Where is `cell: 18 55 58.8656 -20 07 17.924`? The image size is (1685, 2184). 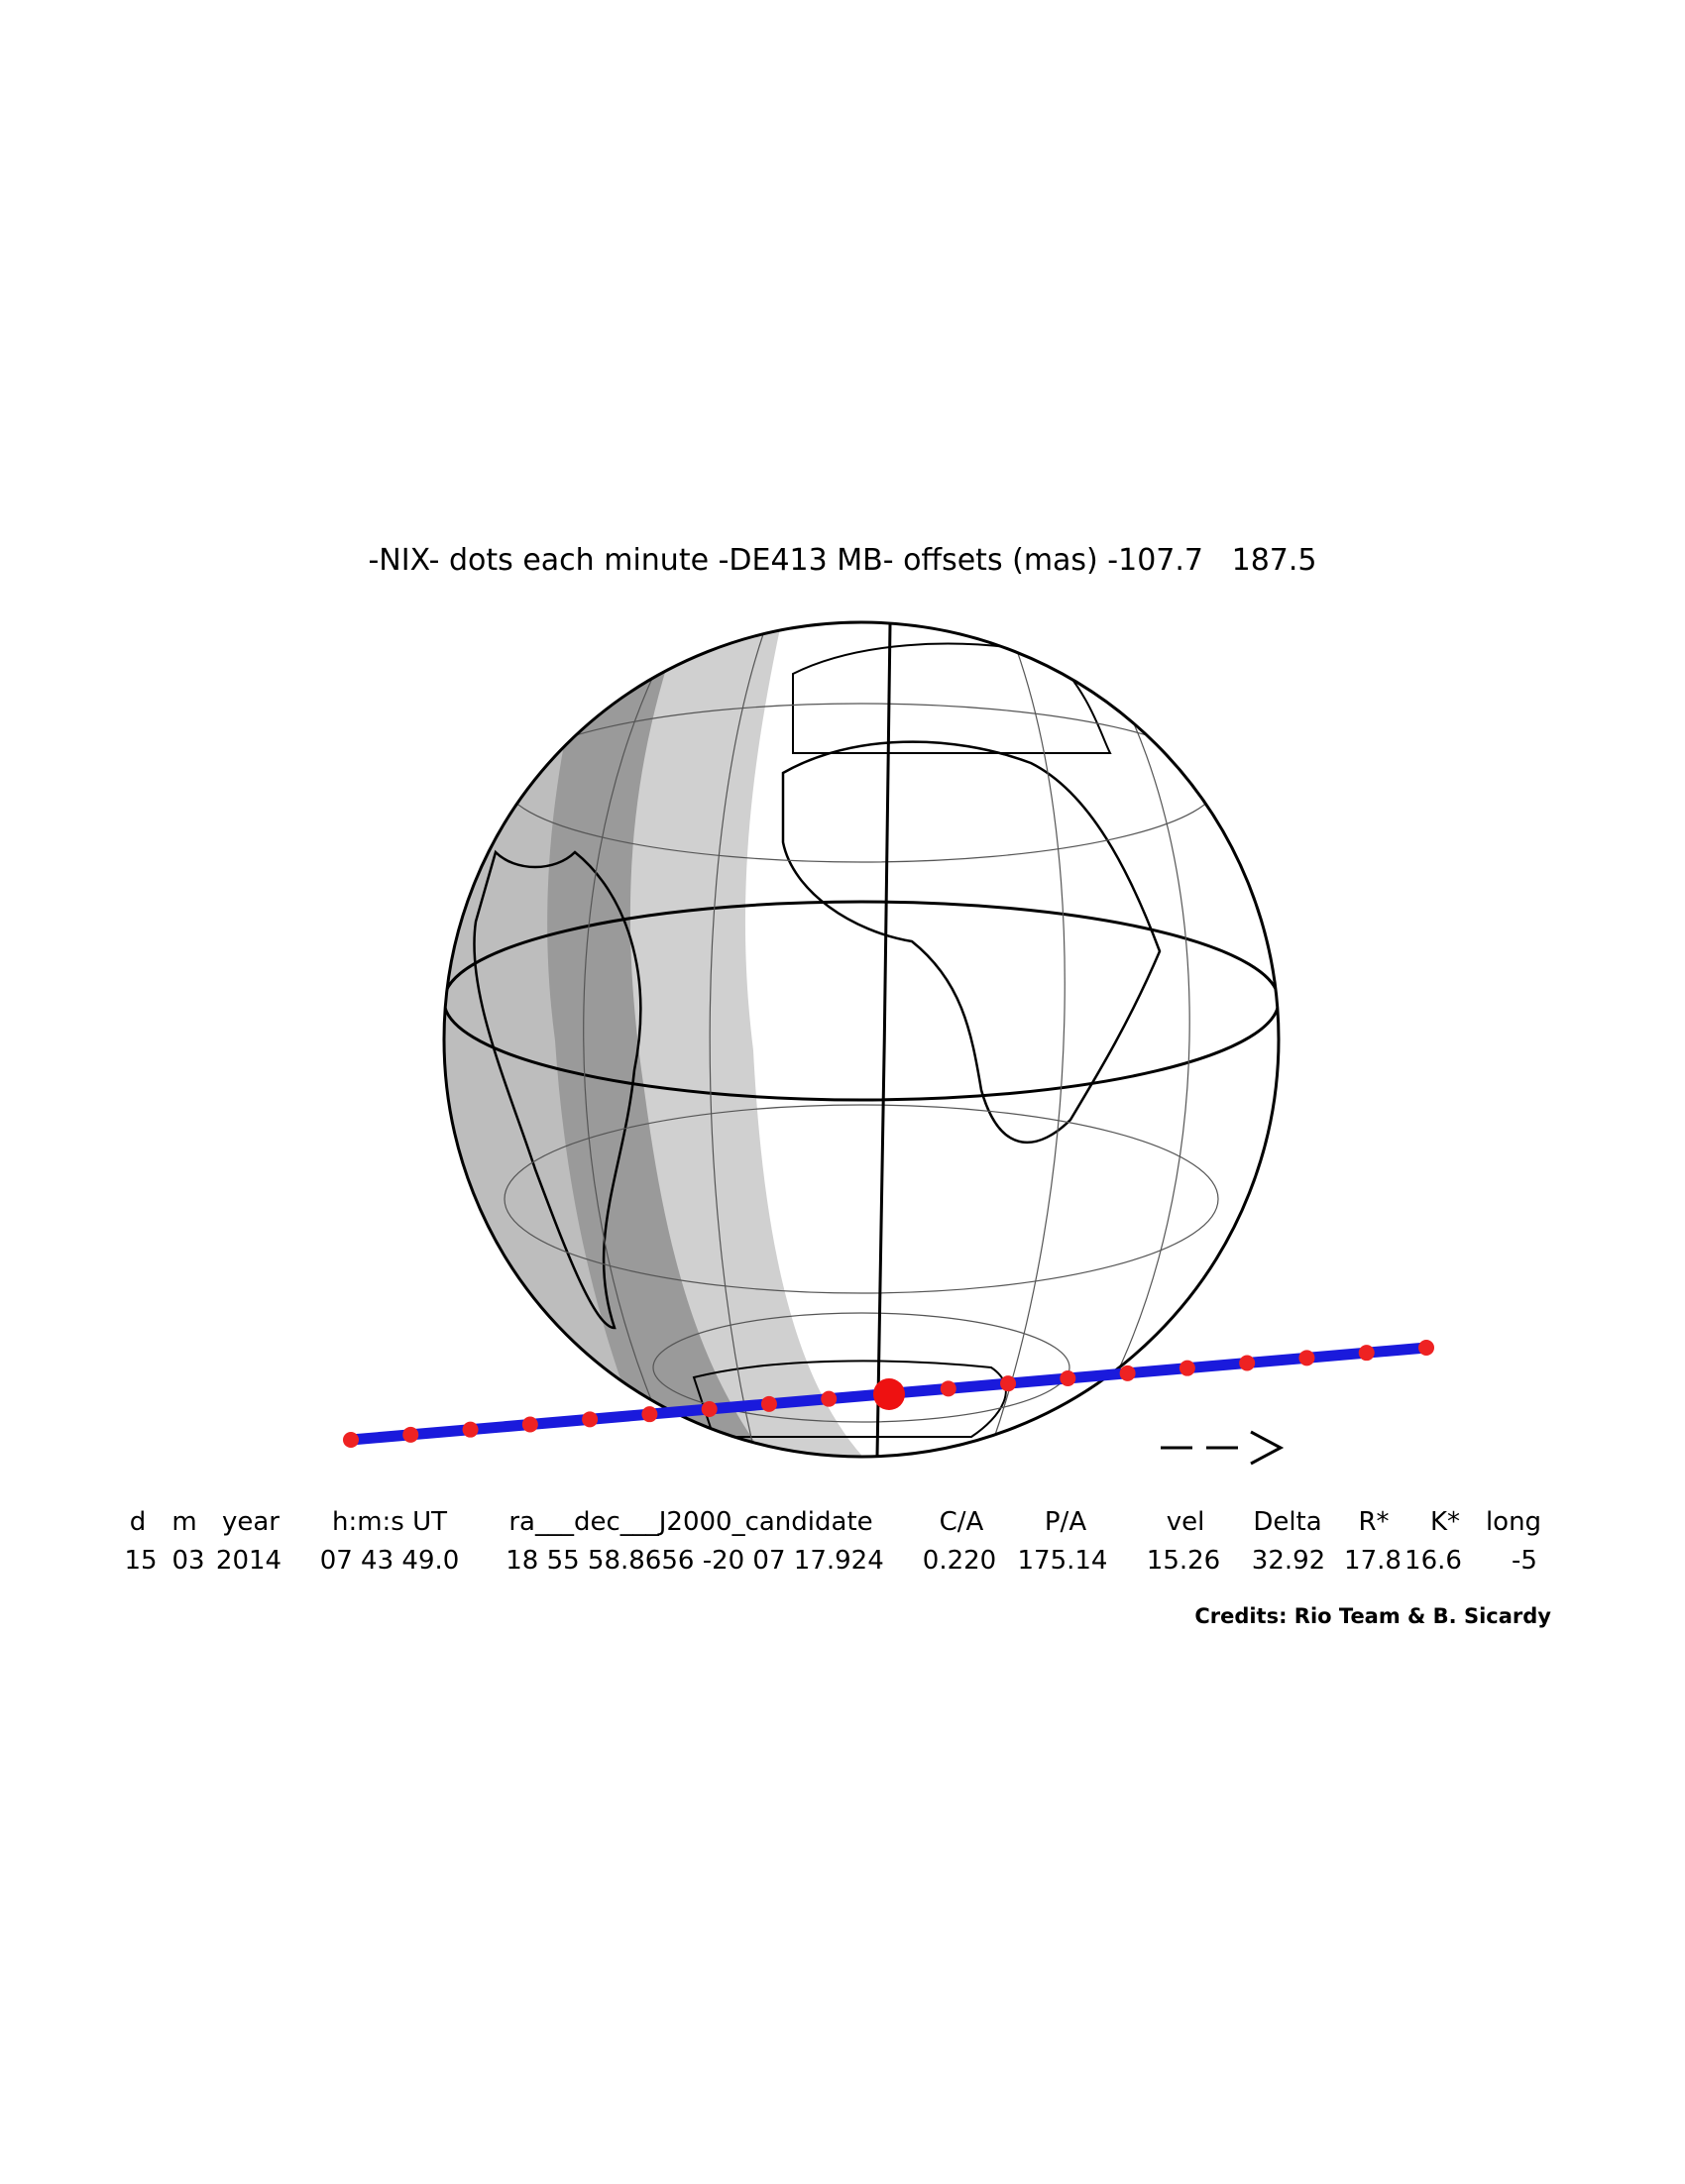
cell: 18 55 58.8656 -20 07 17.924 is located at coordinates (695, 1561).